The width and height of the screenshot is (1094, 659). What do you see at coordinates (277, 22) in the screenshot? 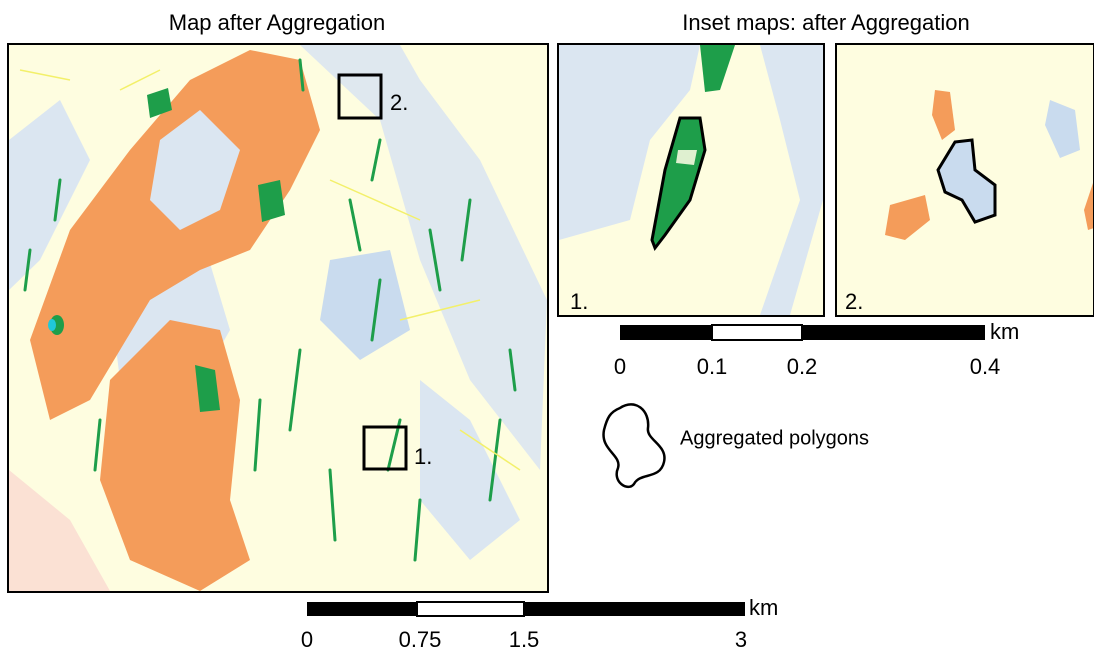
I see `main-map-title: Map after Aggregation` at bounding box center [277, 22].